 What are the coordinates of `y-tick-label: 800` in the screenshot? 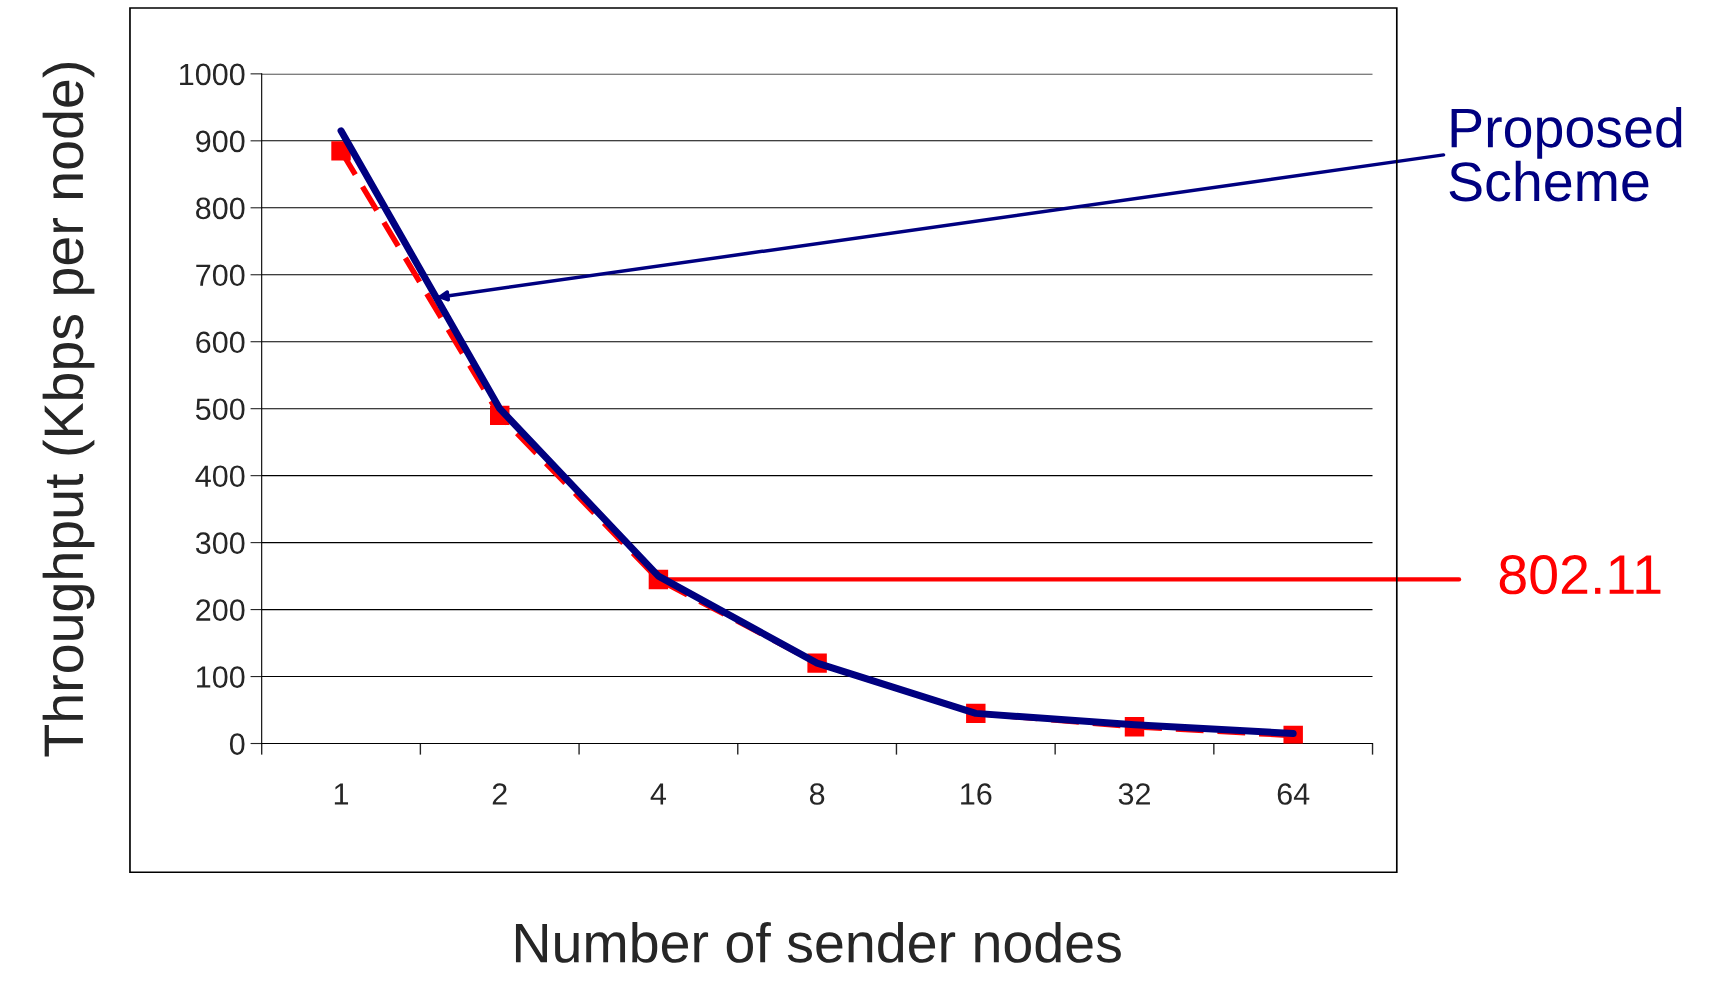 It's located at (220, 208).